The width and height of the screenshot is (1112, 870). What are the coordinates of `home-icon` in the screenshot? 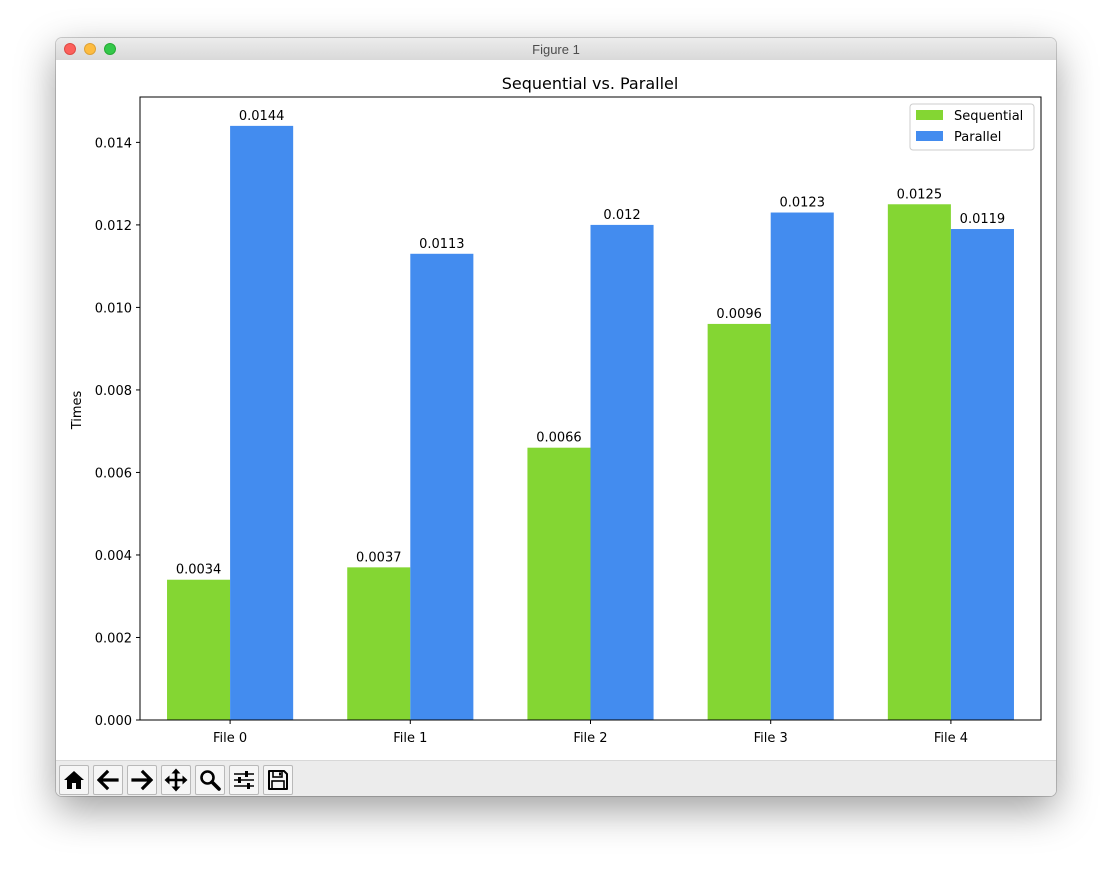 It's located at (74, 780).